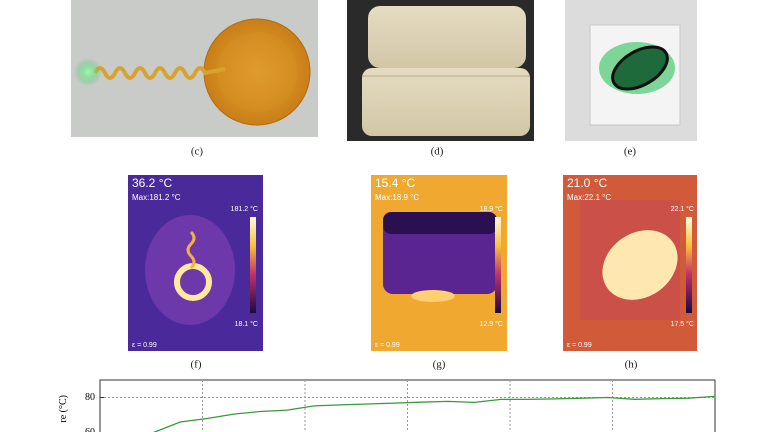 The image size is (768, 432). Describe the element at coordinates (437, 152) in the screenshot. I see `caption: (d)` at that location.